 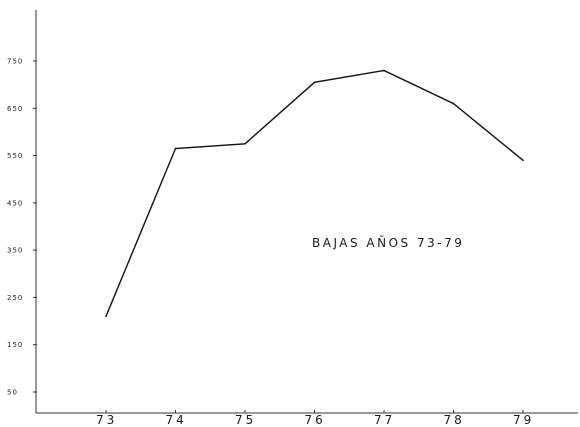 I want to click on x-tick-label: 79, so click(x=523, y=420).